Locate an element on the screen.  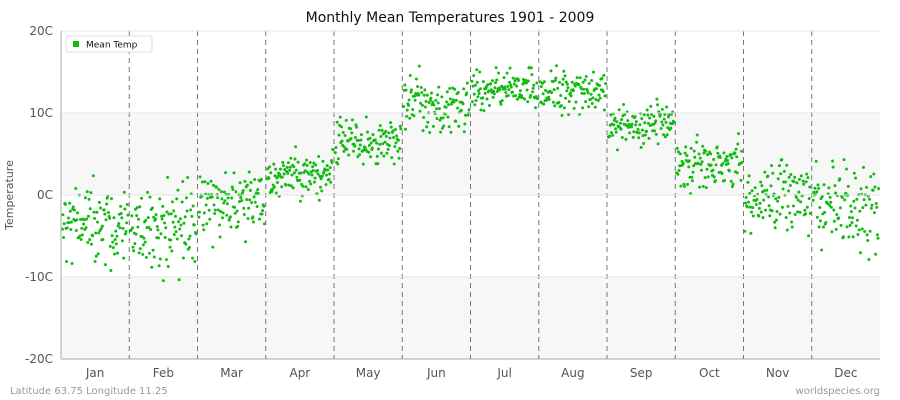
y-tick-label: -10C is located at coordinates (39, 277).